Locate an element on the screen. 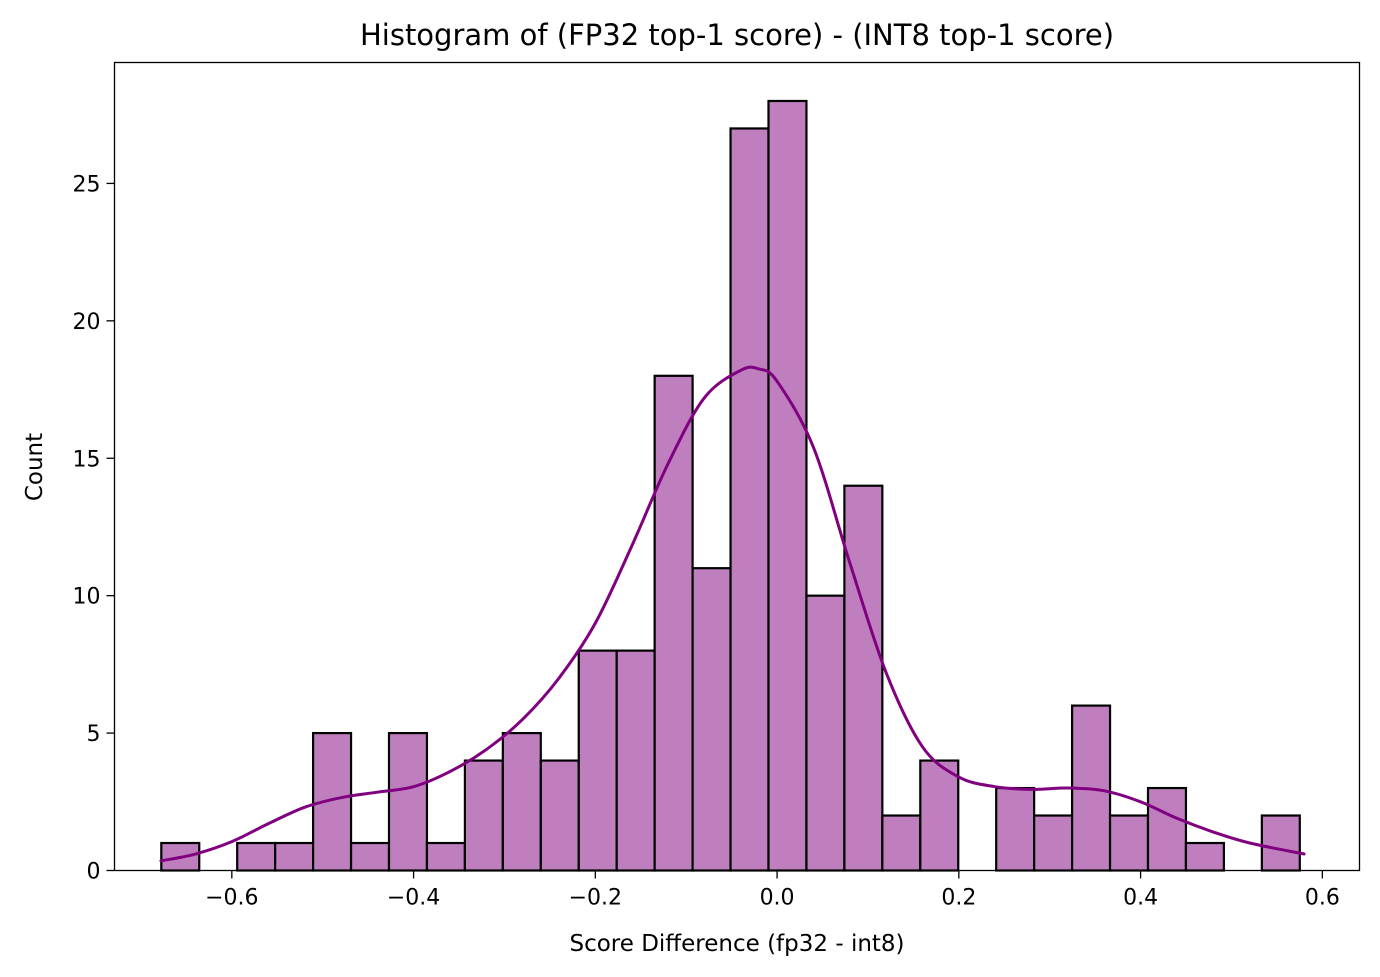 This screenshot has height=977, width=1380. y-tick-label: 10 is located at coordinates (87, 597).